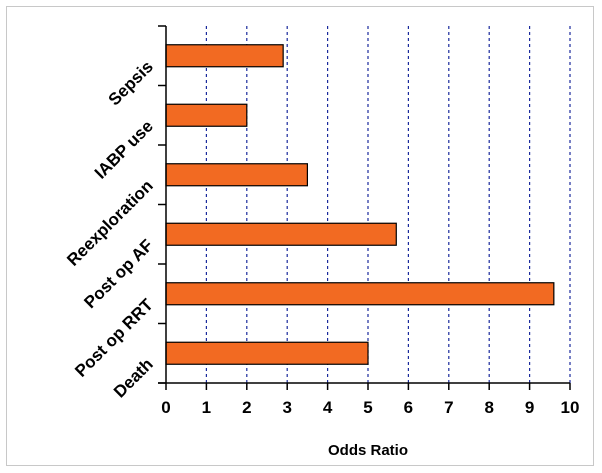  Describe the element at coordinates (206, 407) in the screenshot. I see `x-tick-label: 1` at that location.